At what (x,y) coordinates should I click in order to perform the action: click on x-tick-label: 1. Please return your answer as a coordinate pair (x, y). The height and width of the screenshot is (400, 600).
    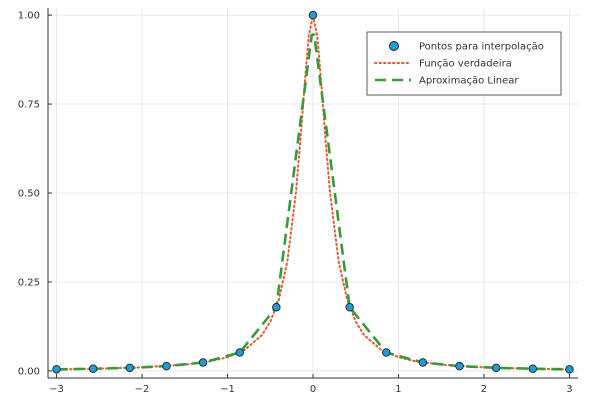
    Looking at the image, I should click on (398, 389).